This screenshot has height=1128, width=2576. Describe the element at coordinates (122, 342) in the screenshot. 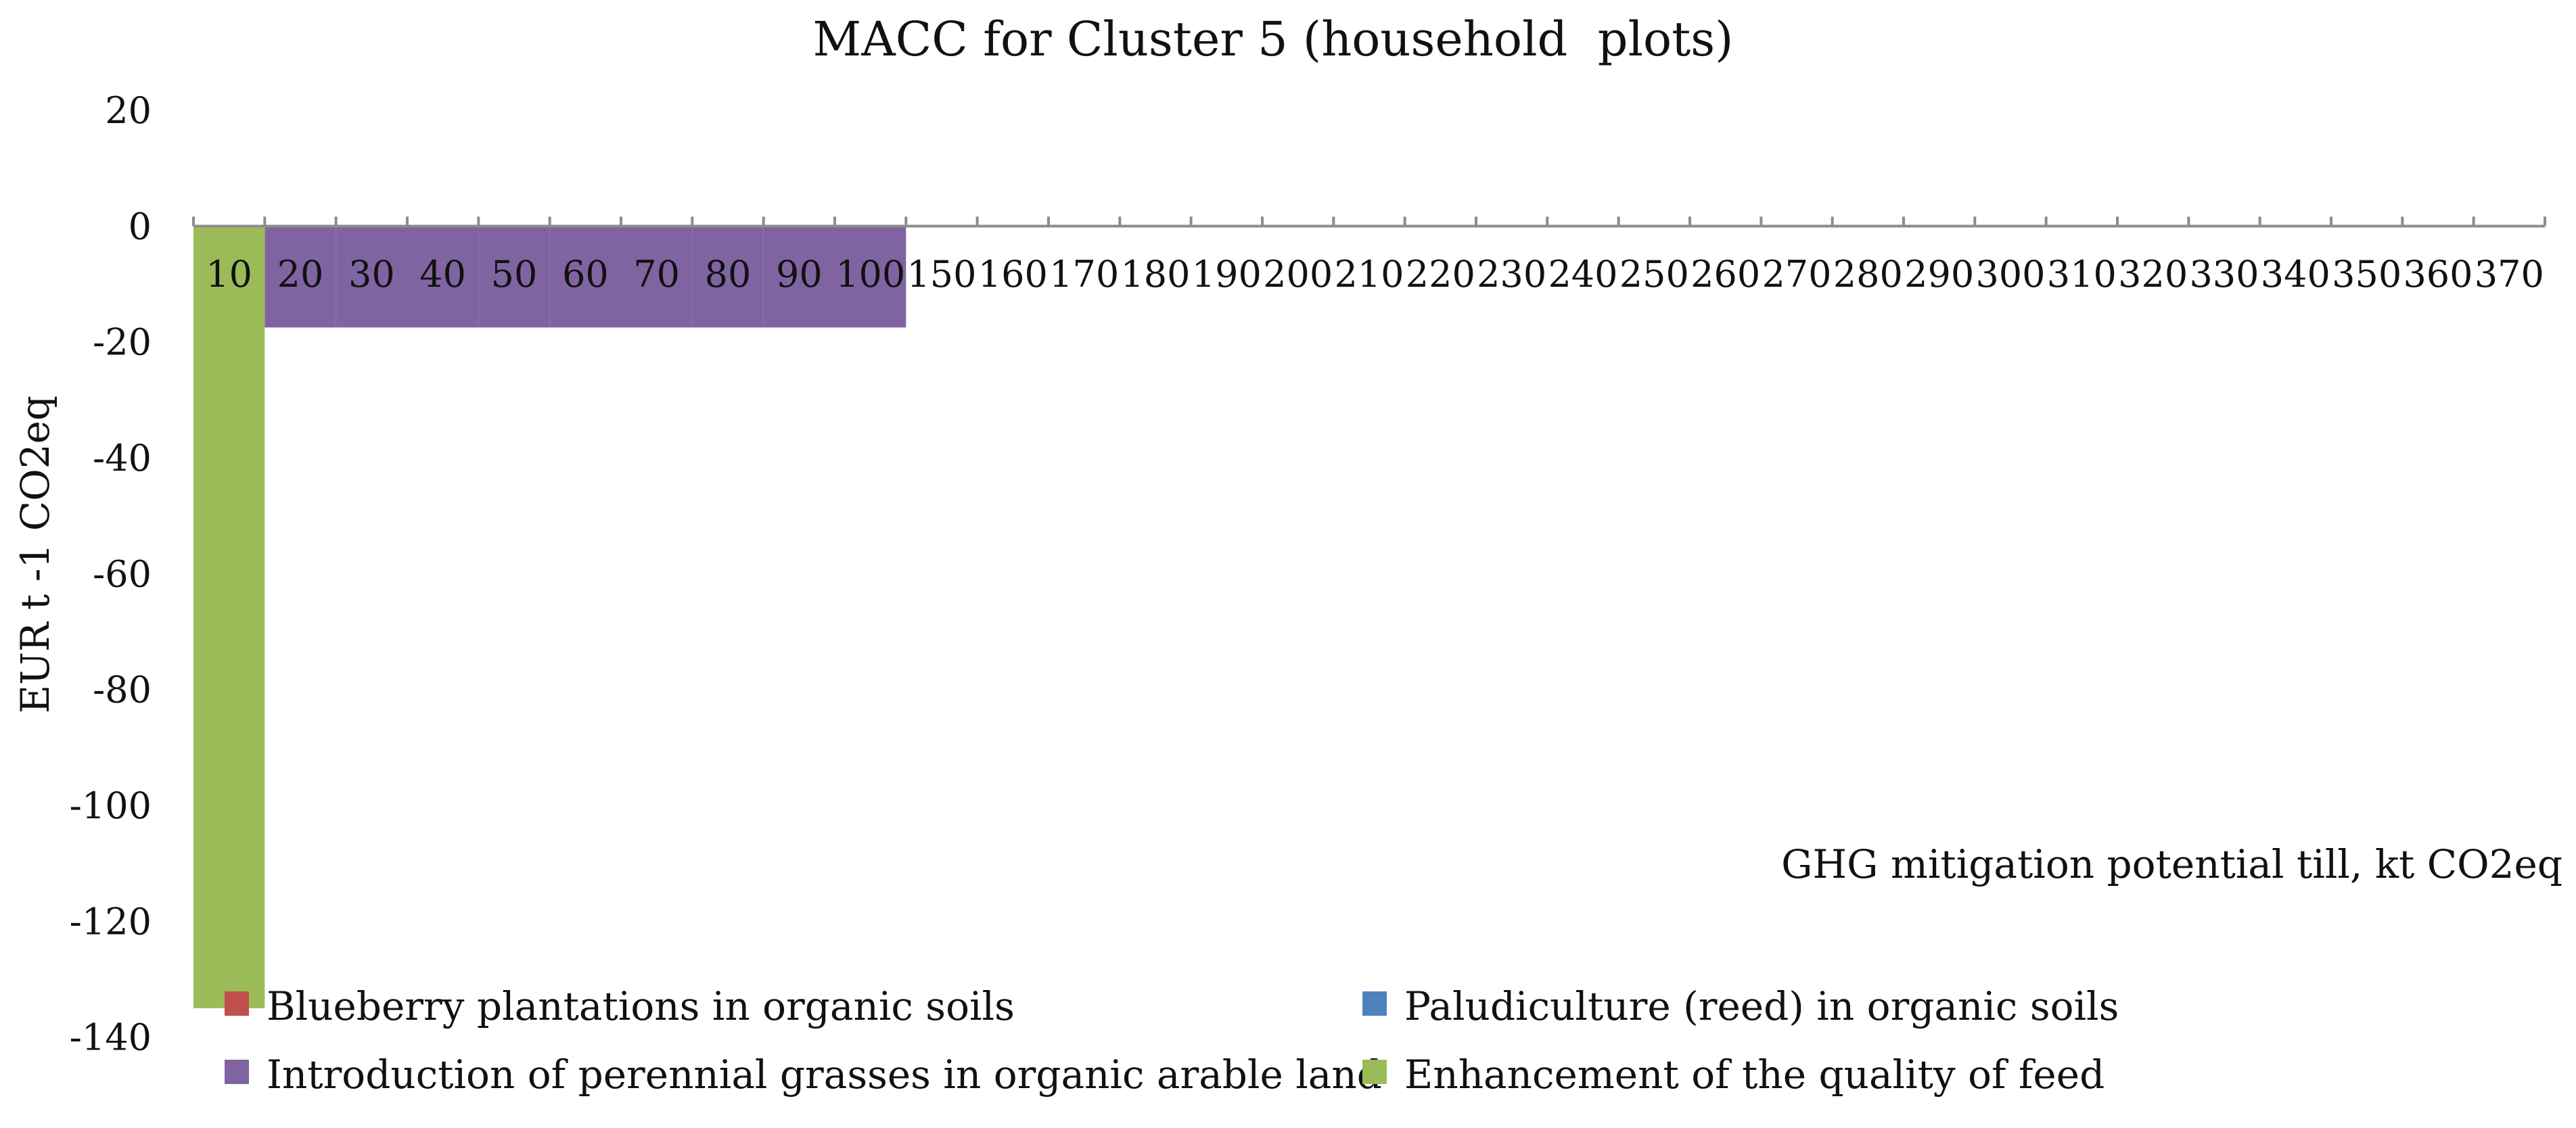

I see `y-tick-label: -20` at that location.